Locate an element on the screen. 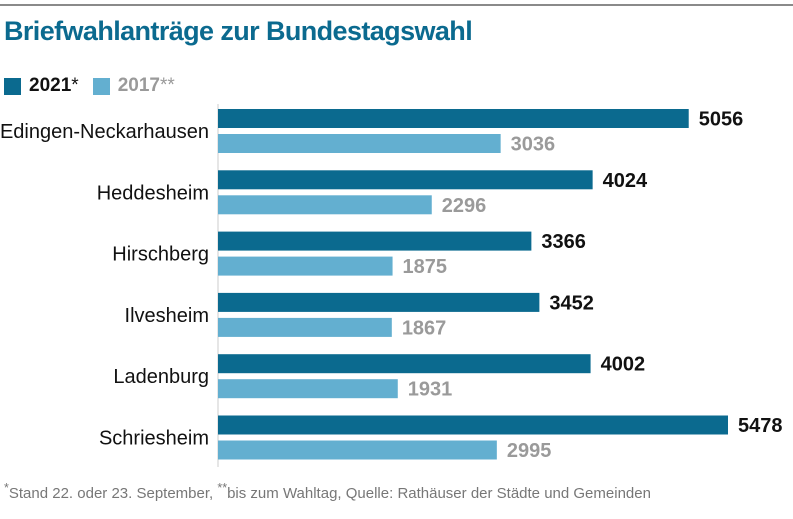 The width and height of the screenshot is (793, 519). category-label: Heddesheim is located at coordinates (153, 193).